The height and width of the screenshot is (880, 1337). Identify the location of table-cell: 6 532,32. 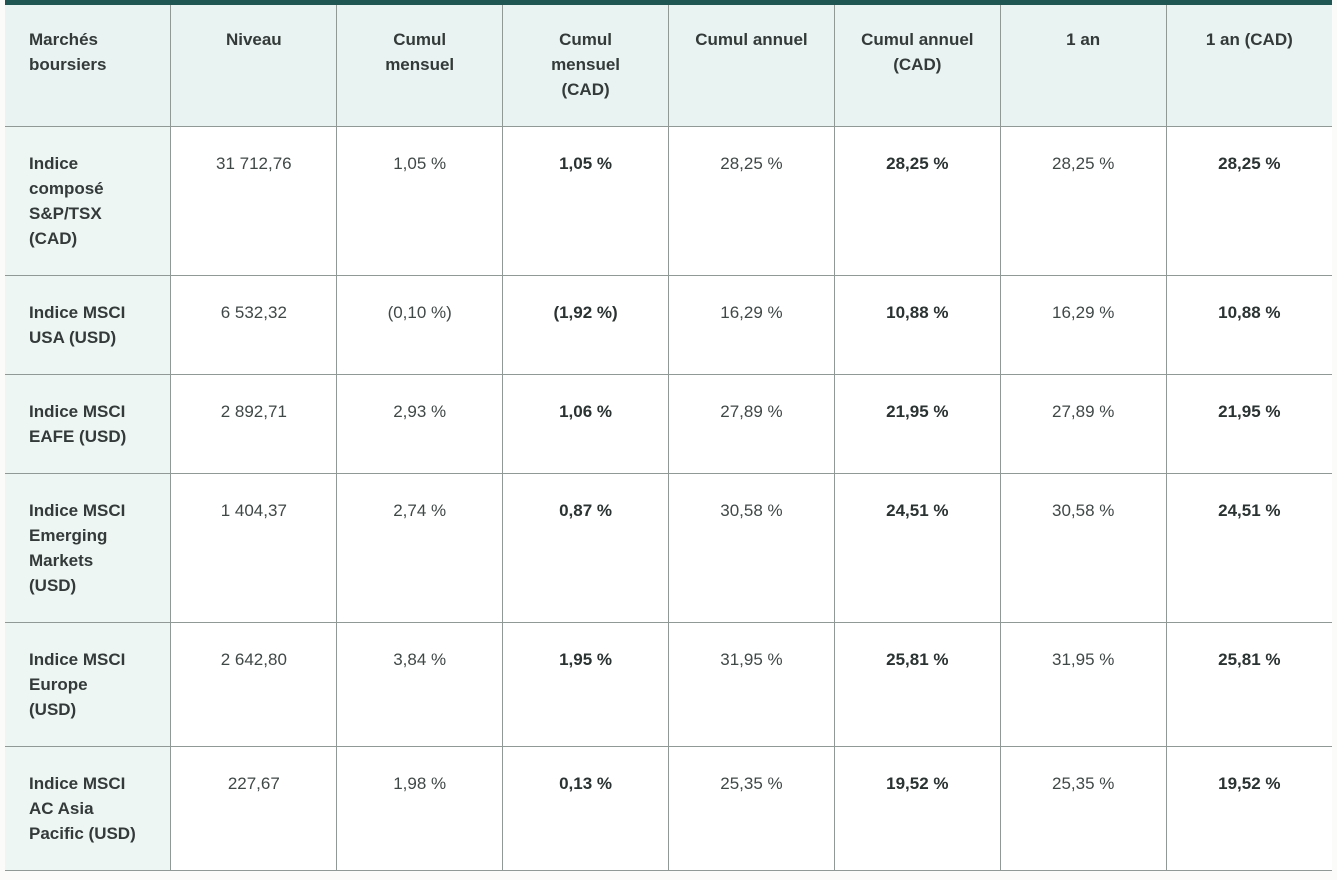
(254, 325).